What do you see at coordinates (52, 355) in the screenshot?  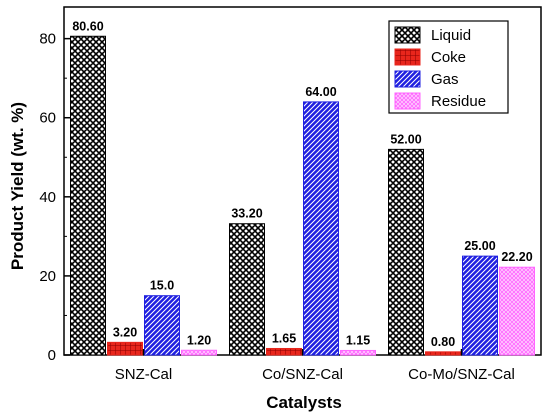 I see `y-tick-label: 0` at bounding box center [52, 355].